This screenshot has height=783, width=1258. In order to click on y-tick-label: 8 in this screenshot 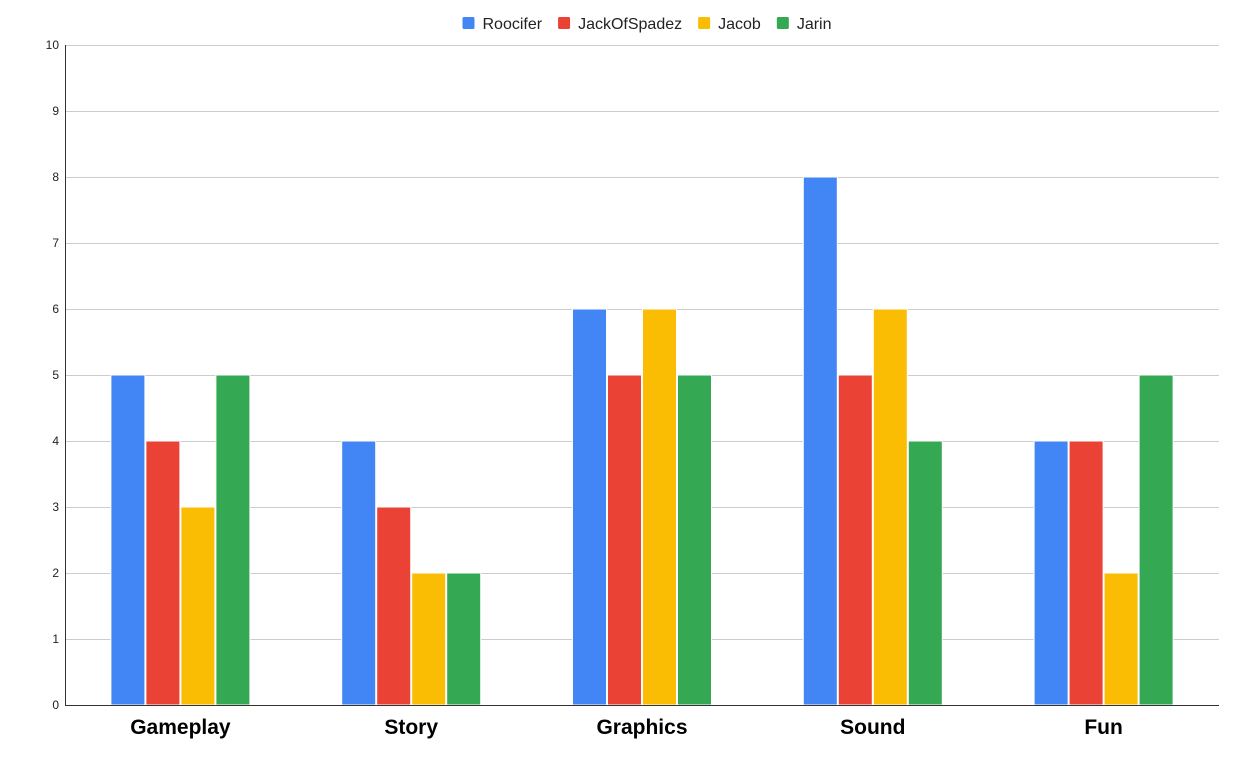, I will do `click(55, 177)`.